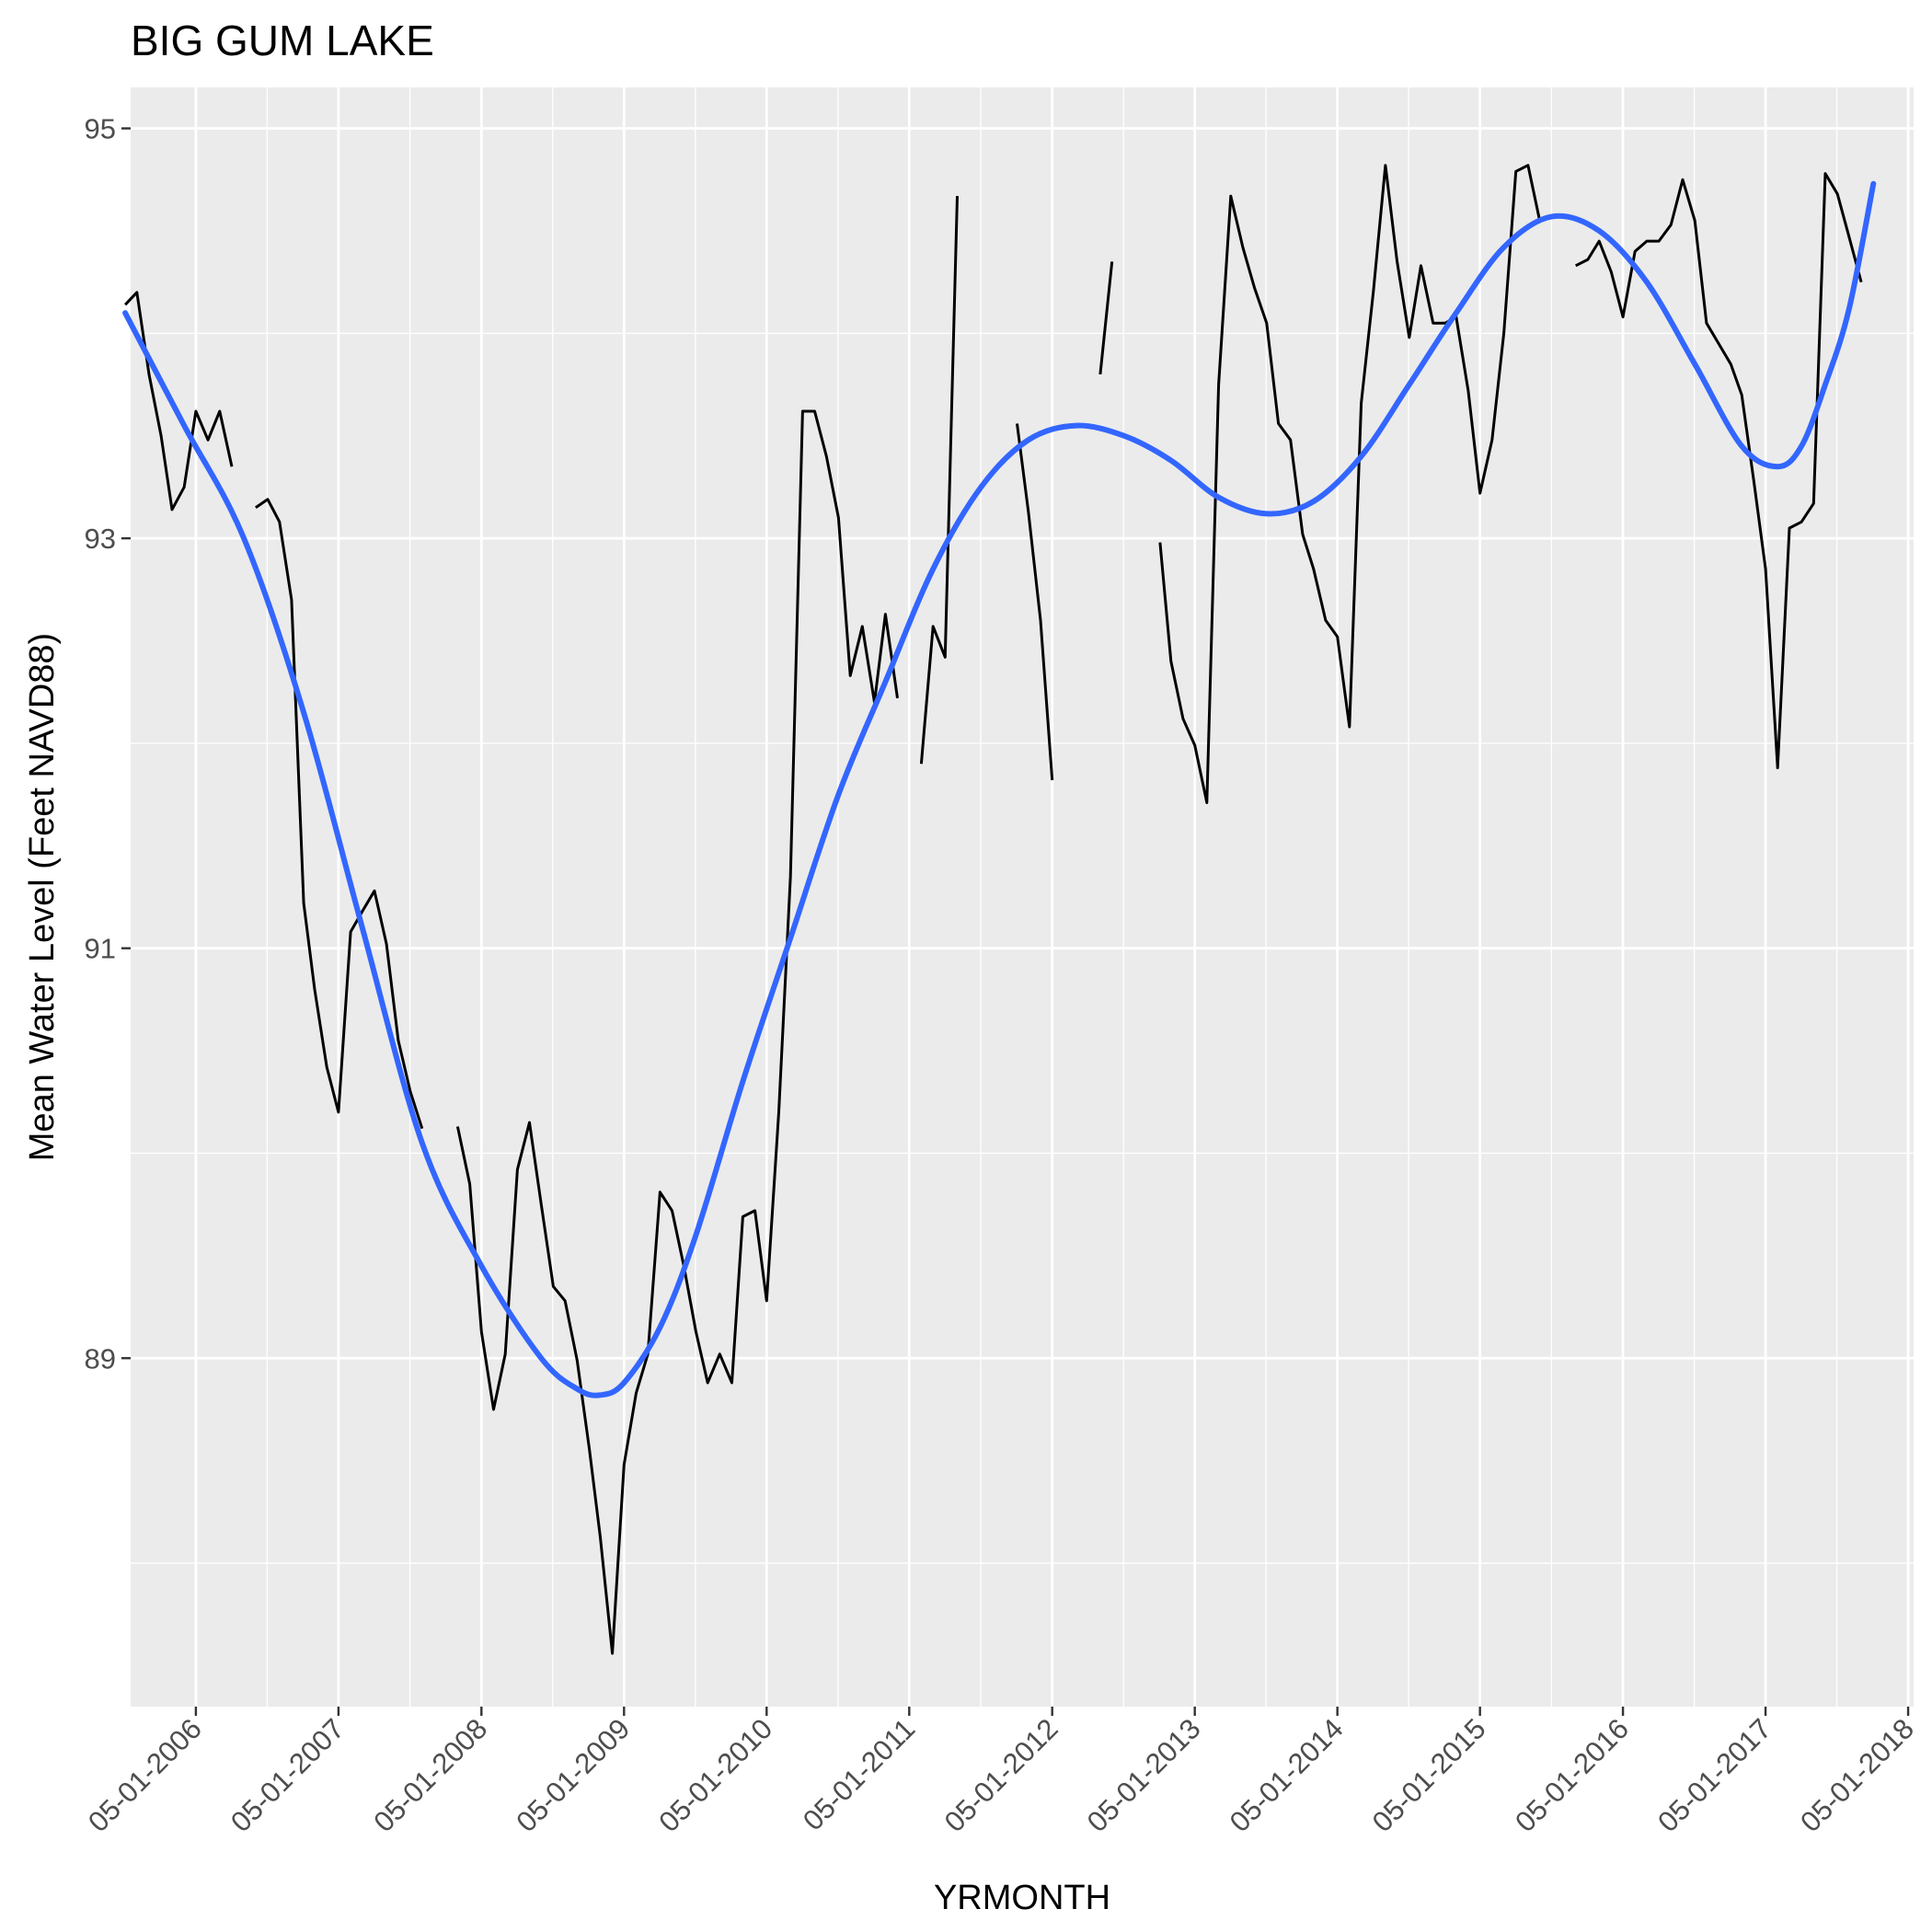 The image size is (1932, 1932). What do you see at coordinates (42, 897) in the screenshot?
I see `y-axis-title: Mean Water Level (Feet NAVD88)` at bounding box center [42, 897].